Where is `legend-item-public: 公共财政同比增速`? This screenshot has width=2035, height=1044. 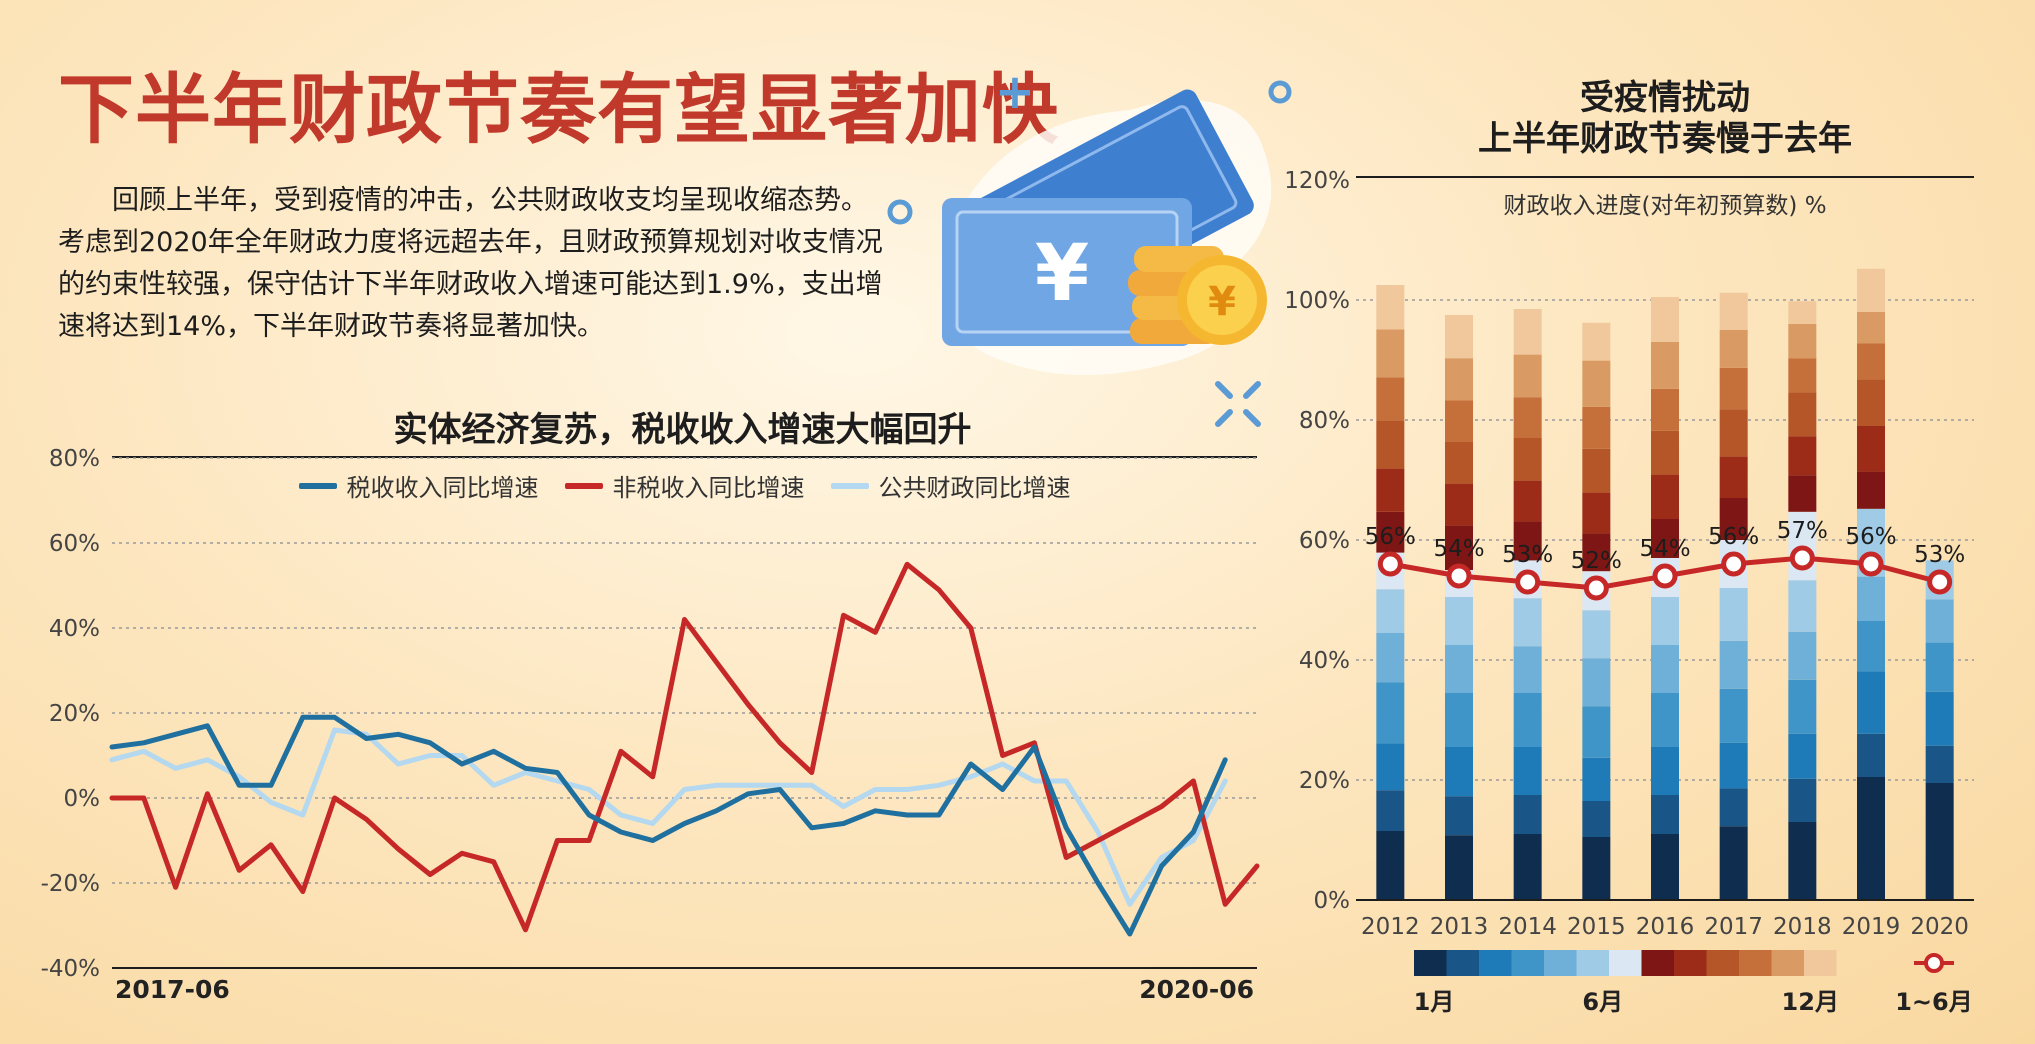
legend-item-public: 公共财政同比增速 is located at coordinates (950, 485).